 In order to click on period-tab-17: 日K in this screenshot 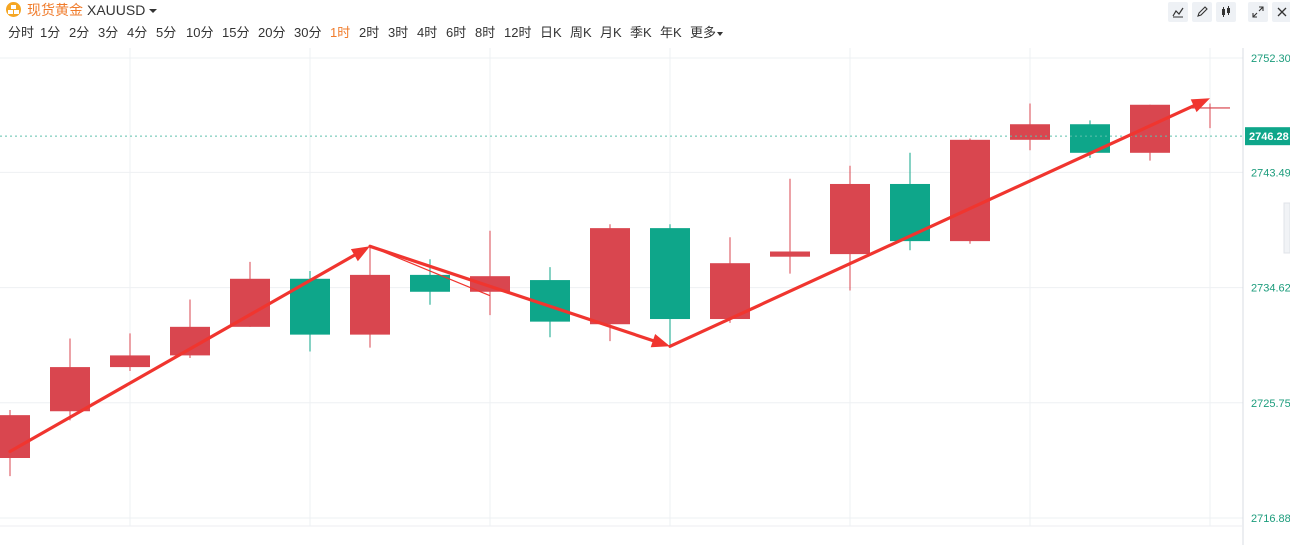, I will do `click(551, 33)`.